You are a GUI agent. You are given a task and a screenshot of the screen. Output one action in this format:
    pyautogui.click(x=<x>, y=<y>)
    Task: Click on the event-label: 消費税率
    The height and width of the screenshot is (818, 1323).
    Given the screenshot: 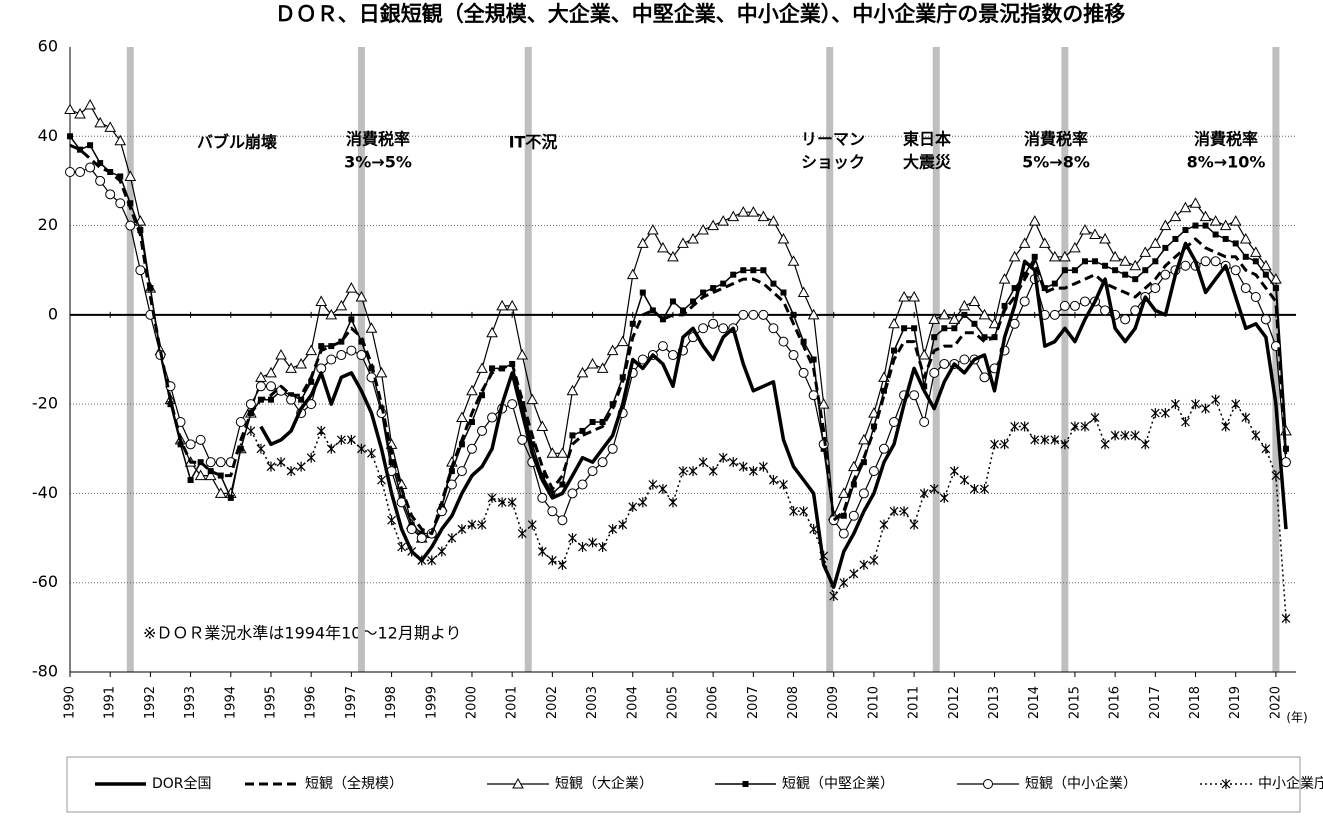 What is the action you would take?
    pyautogui.click(x=1226, y=139)
    